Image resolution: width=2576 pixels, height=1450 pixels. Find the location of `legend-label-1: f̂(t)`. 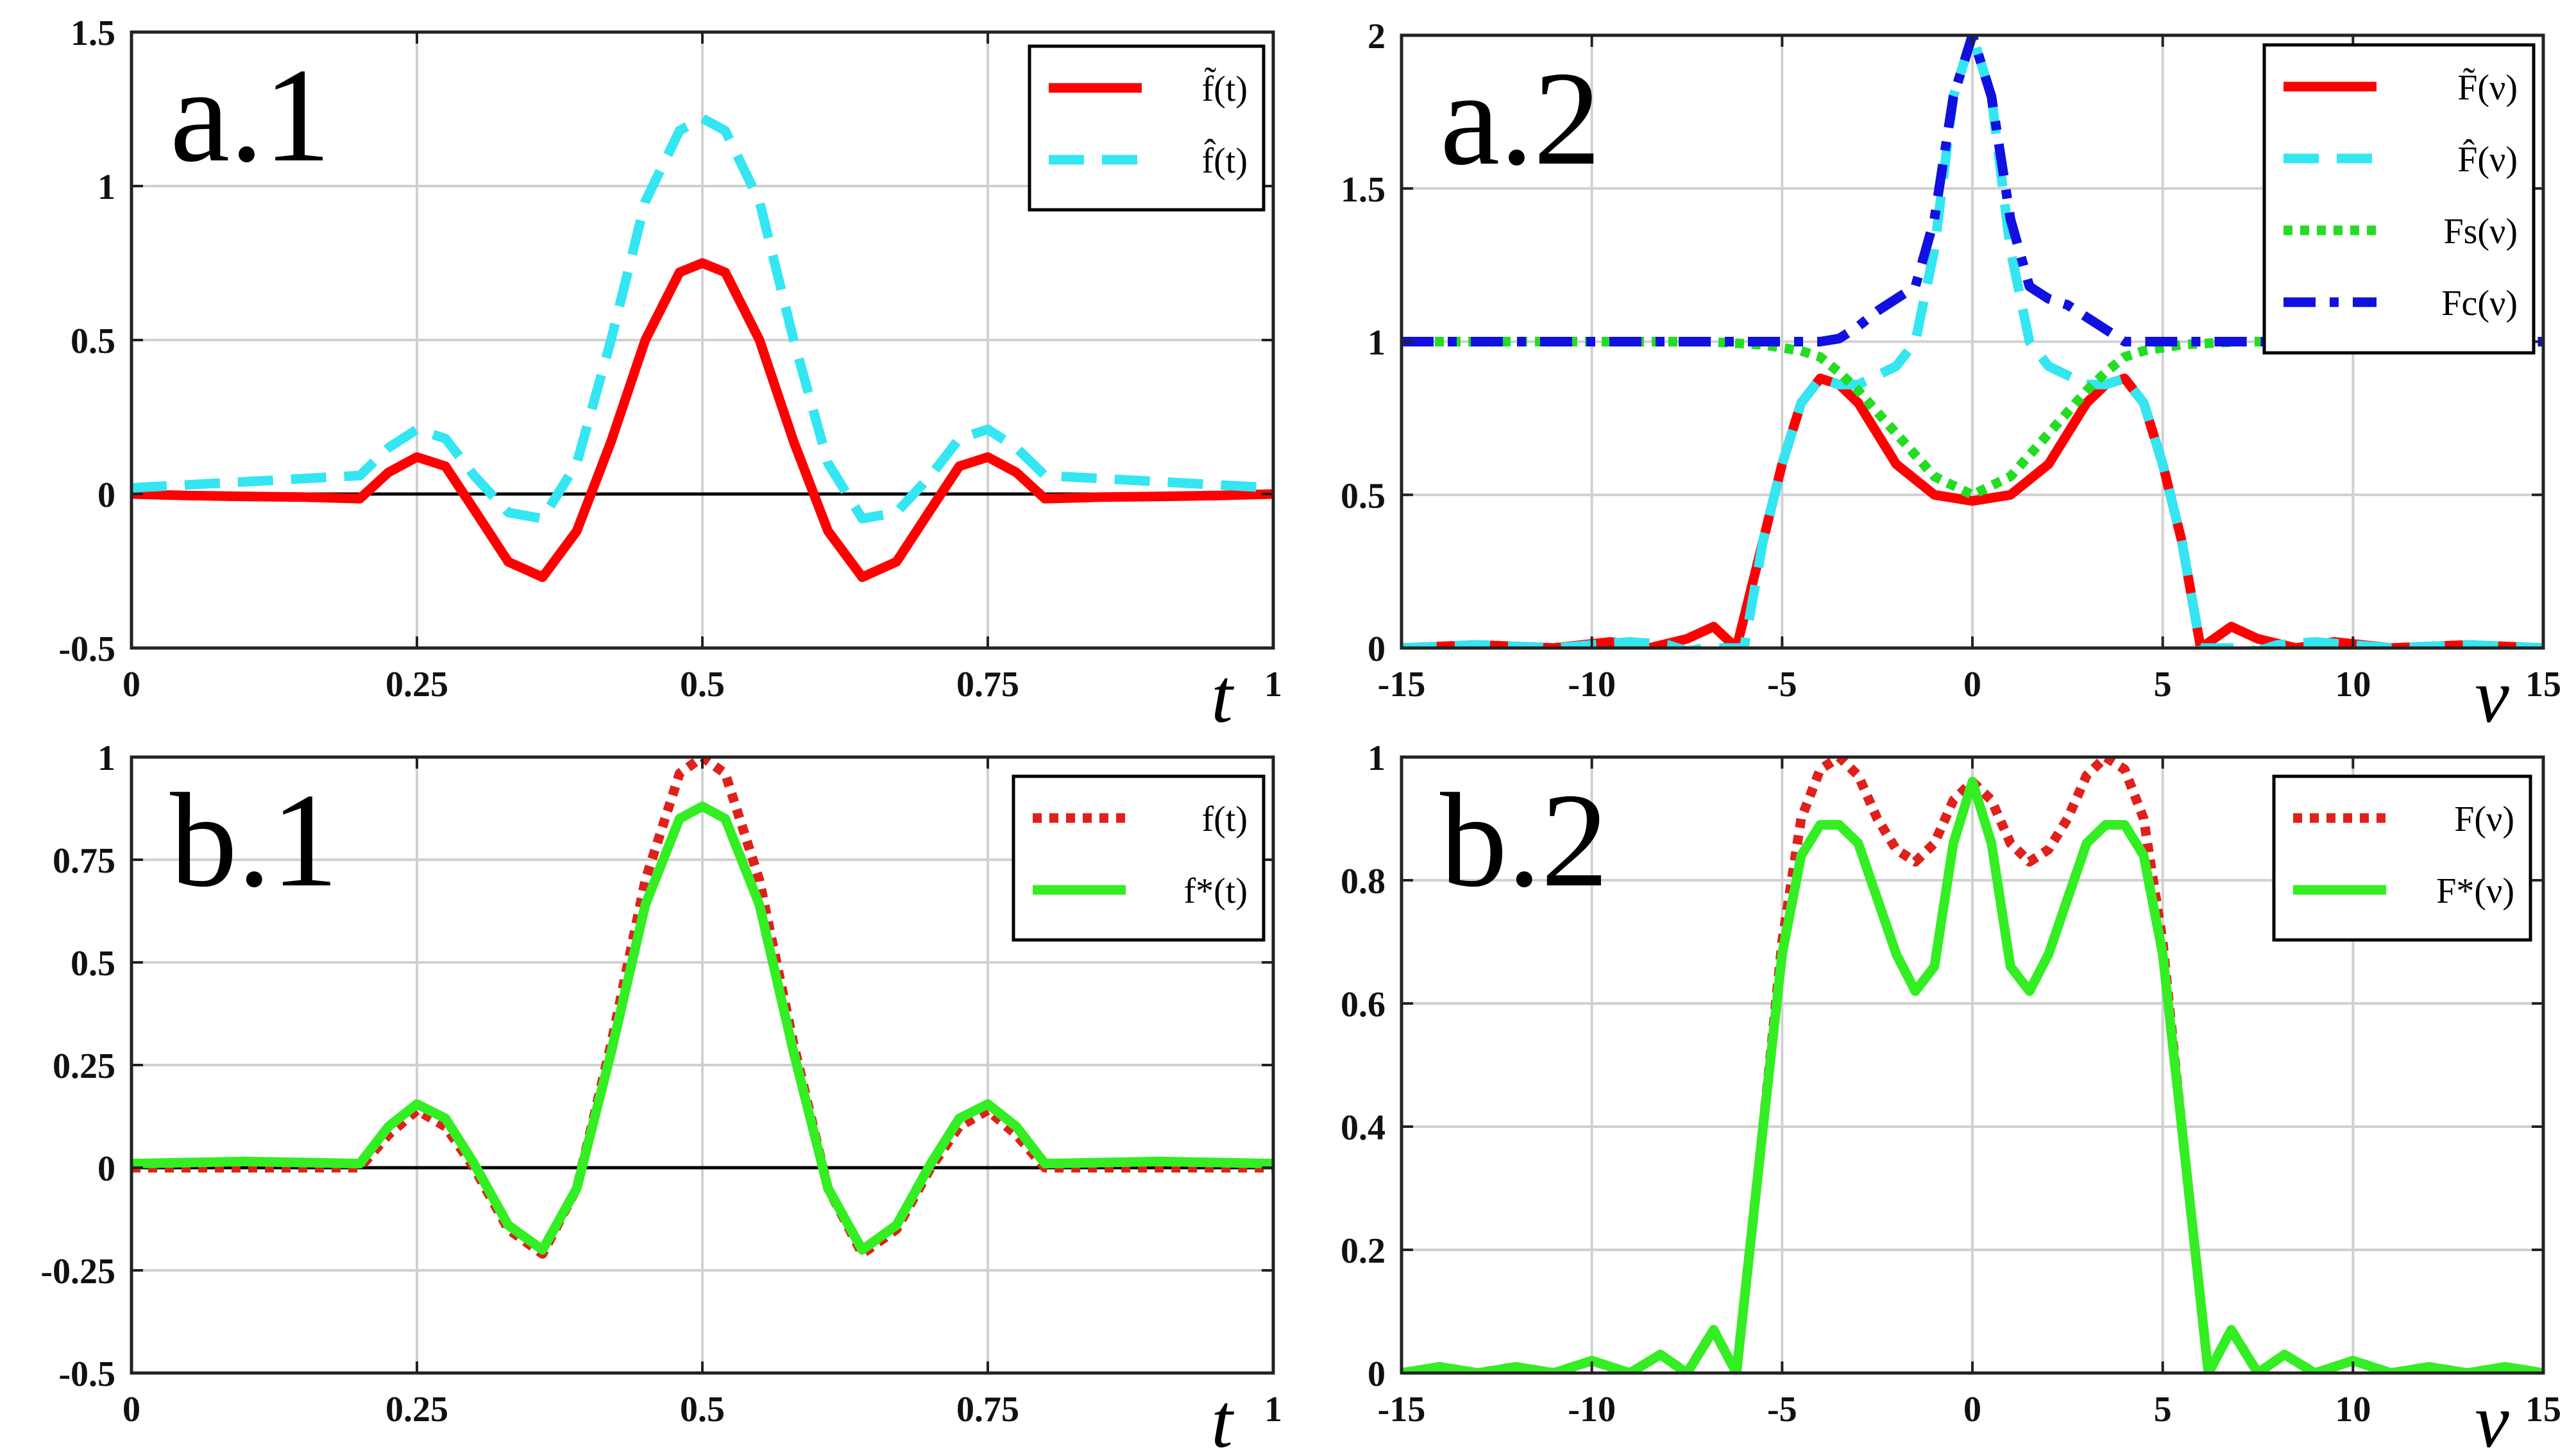

legend-label-1: f̂(t) is located at coordinates (1224, 159).